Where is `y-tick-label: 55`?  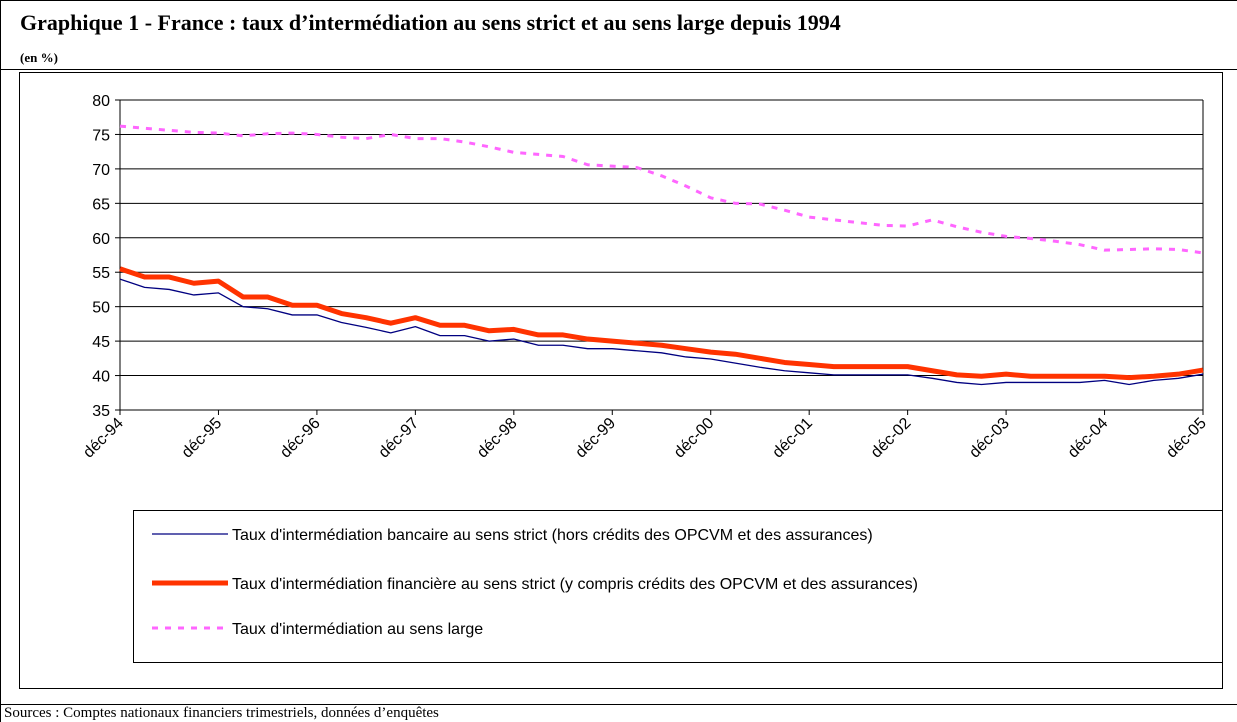 y-tick-label: 55 is located at coordinates (101, 273).